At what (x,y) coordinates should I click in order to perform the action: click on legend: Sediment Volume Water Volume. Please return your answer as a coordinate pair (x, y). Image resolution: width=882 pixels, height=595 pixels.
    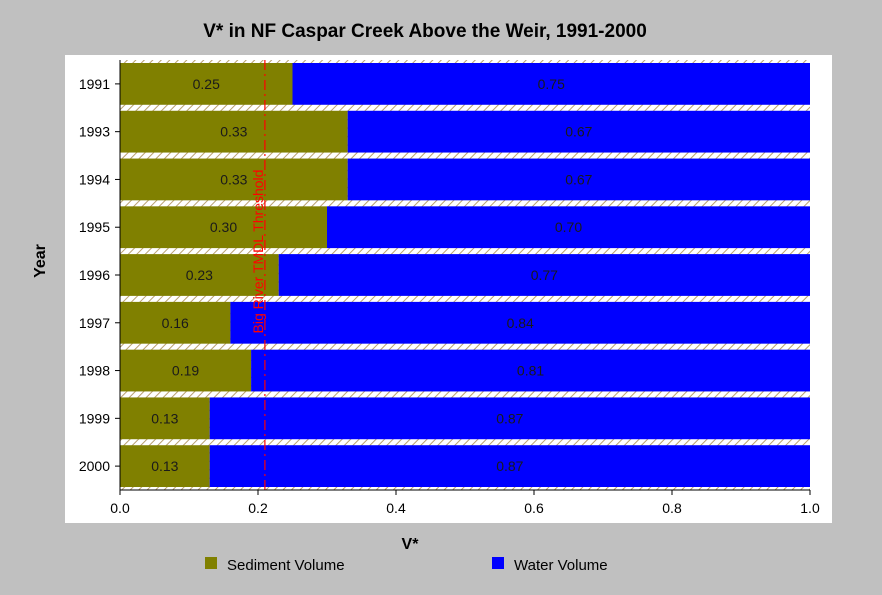
    Looking at the image, I should click on (406, 565).